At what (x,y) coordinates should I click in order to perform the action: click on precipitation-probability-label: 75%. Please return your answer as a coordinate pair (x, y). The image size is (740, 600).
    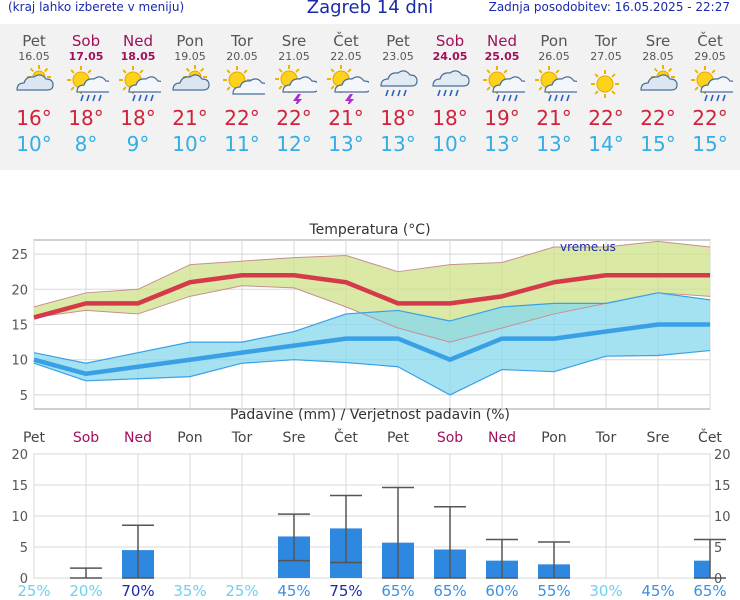
    Looking at the image, I should click on (345, 591).